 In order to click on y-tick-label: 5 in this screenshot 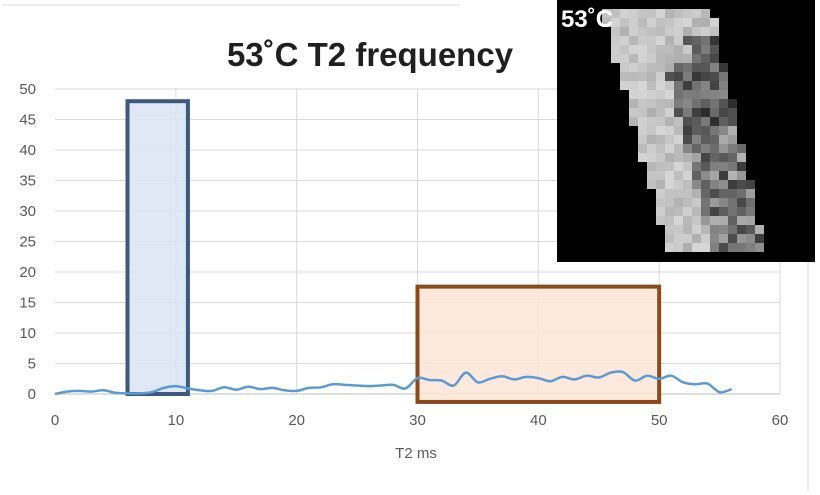, I will do `click(32, 364)`.